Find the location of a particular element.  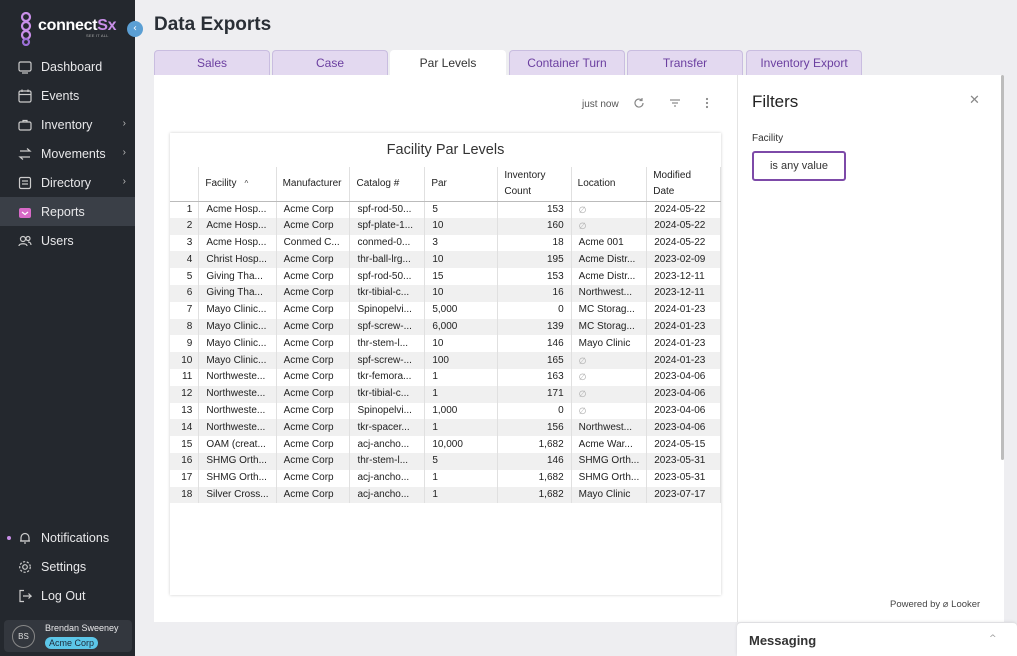

tab-sales: Sales is located at coordinates (212, 62).